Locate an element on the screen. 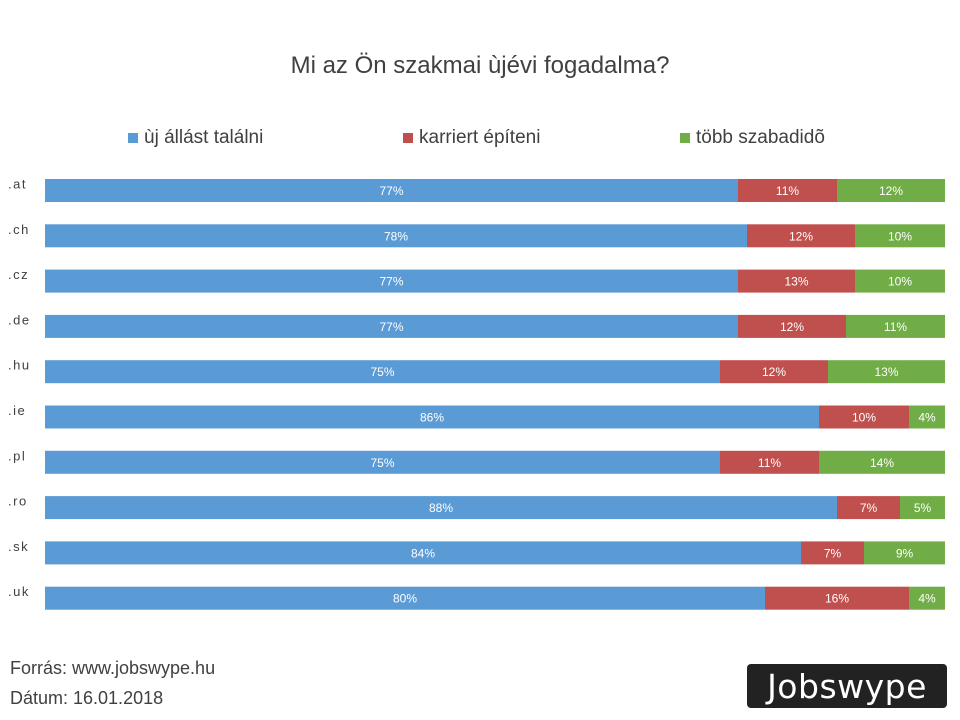 Image resolution: width=960 pixels, height=720 pixels. data-label: 86% is located at coordinates (432, 418).